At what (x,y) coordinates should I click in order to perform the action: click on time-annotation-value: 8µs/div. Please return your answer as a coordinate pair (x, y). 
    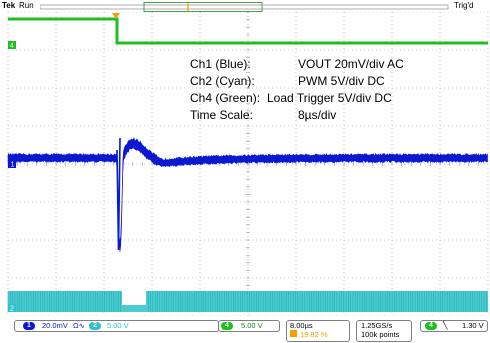
    Looking at the image, I should click on (317, 115).